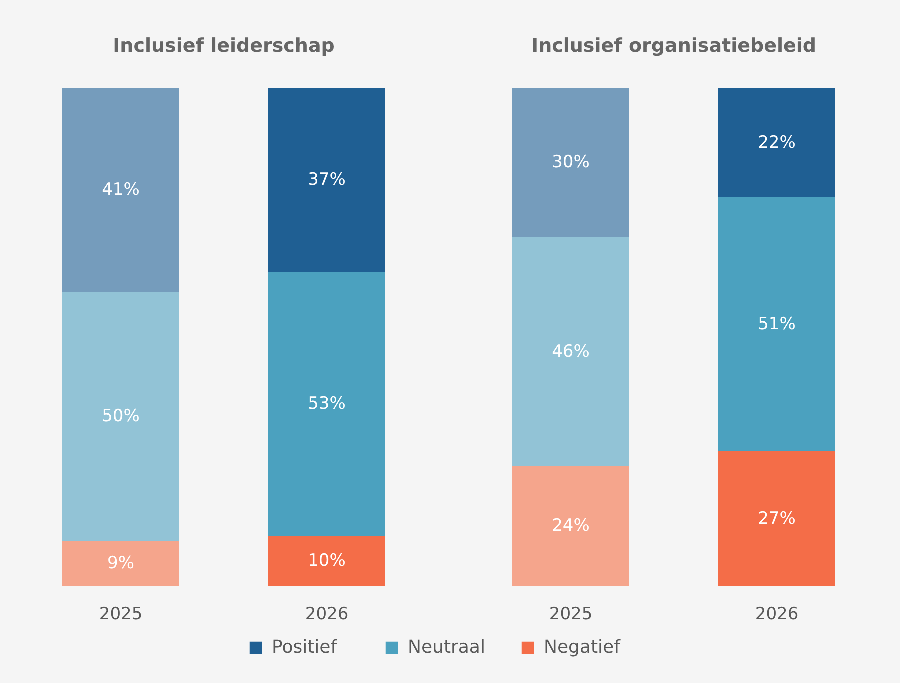 The width and height of the screenshot is (900, 683). I want to click on data-label: 10%, so click(327, 561).